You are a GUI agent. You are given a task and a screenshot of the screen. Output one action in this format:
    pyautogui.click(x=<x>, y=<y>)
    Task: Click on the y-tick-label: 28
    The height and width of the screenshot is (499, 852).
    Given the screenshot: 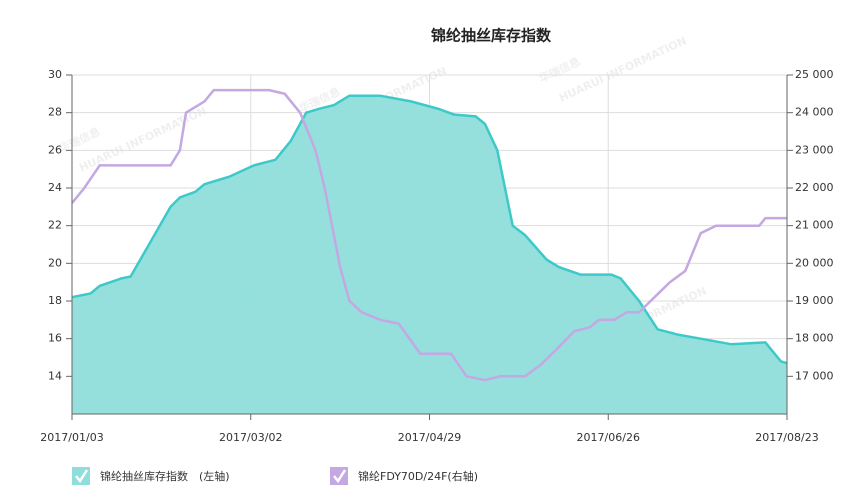 What is the action you would take?
    pyautogui.click(x=55, y=112)
    